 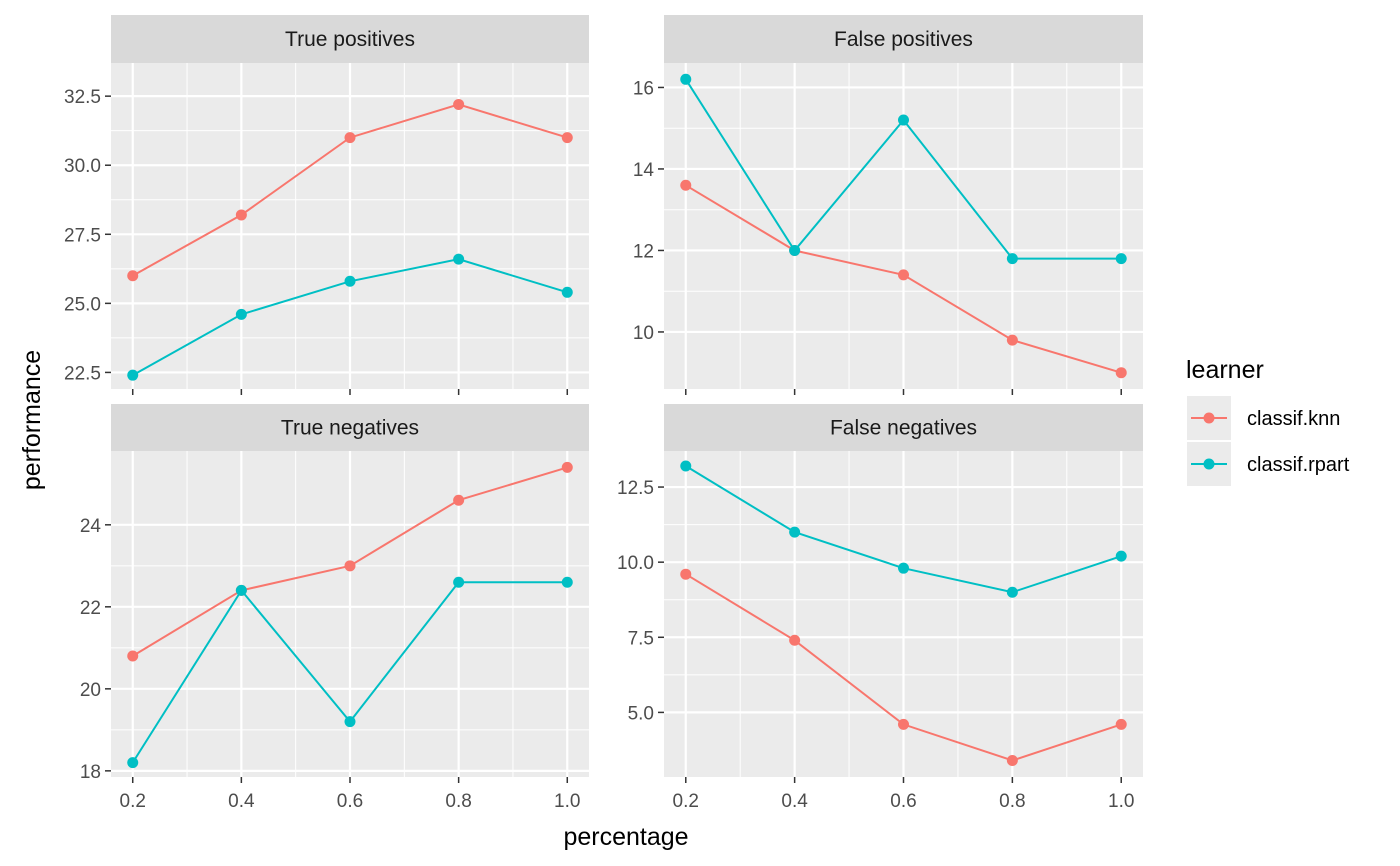 I want to click on strip-true-negatives, so click(x=350, y=427).